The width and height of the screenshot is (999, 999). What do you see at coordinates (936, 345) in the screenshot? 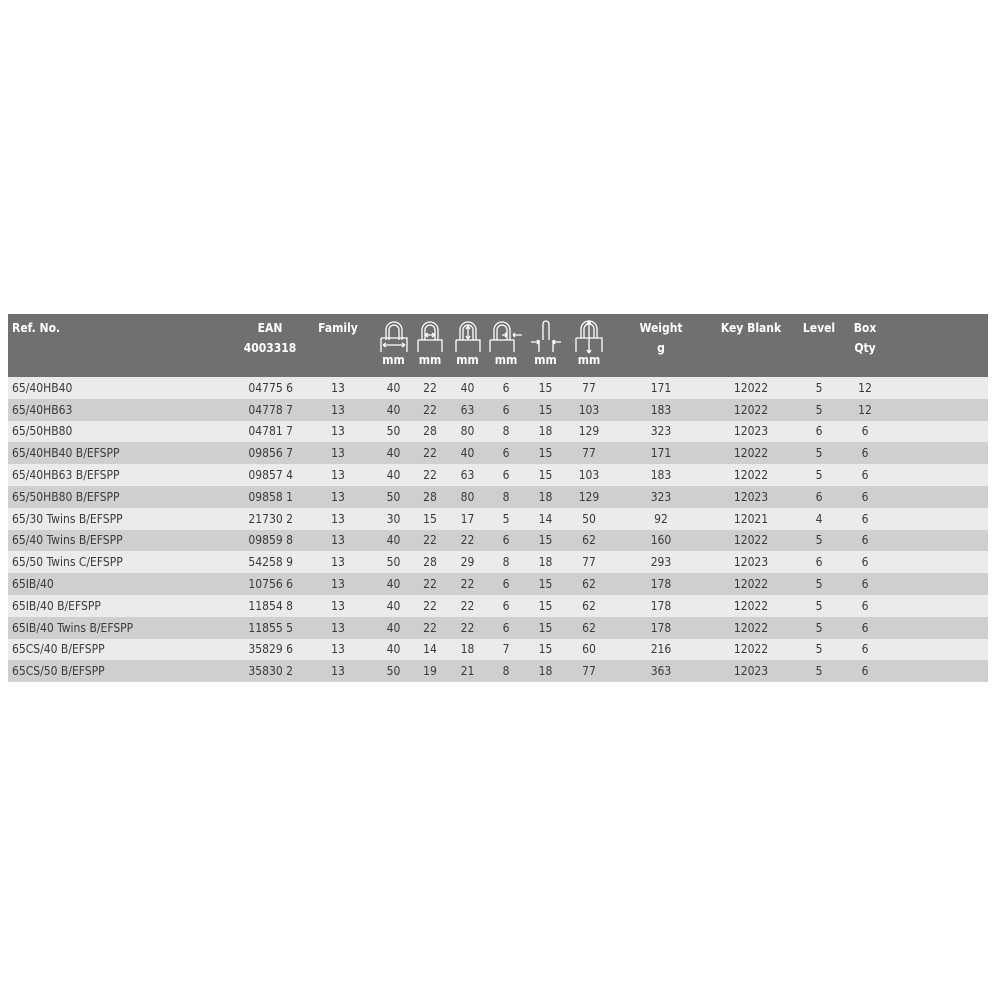
I see `header-filler` at bounding box center [936, 345].